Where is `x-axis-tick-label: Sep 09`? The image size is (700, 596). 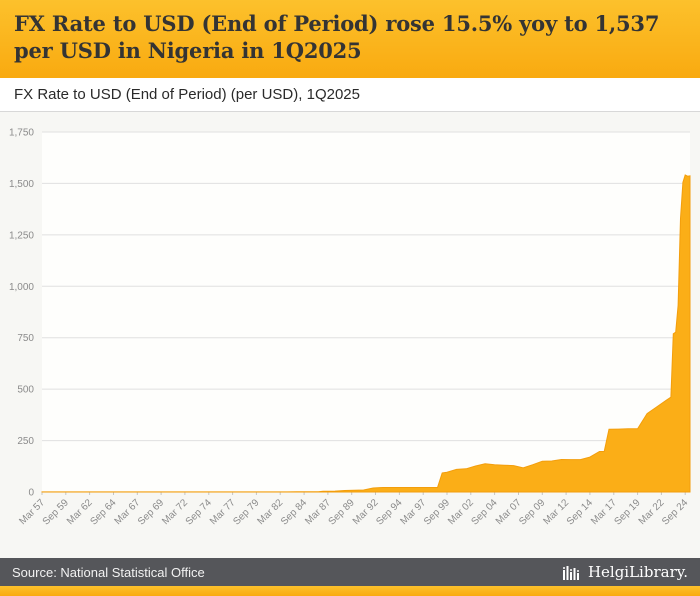
x-axis-tick-label: Sep 09 is located at coordinates (532, 512).